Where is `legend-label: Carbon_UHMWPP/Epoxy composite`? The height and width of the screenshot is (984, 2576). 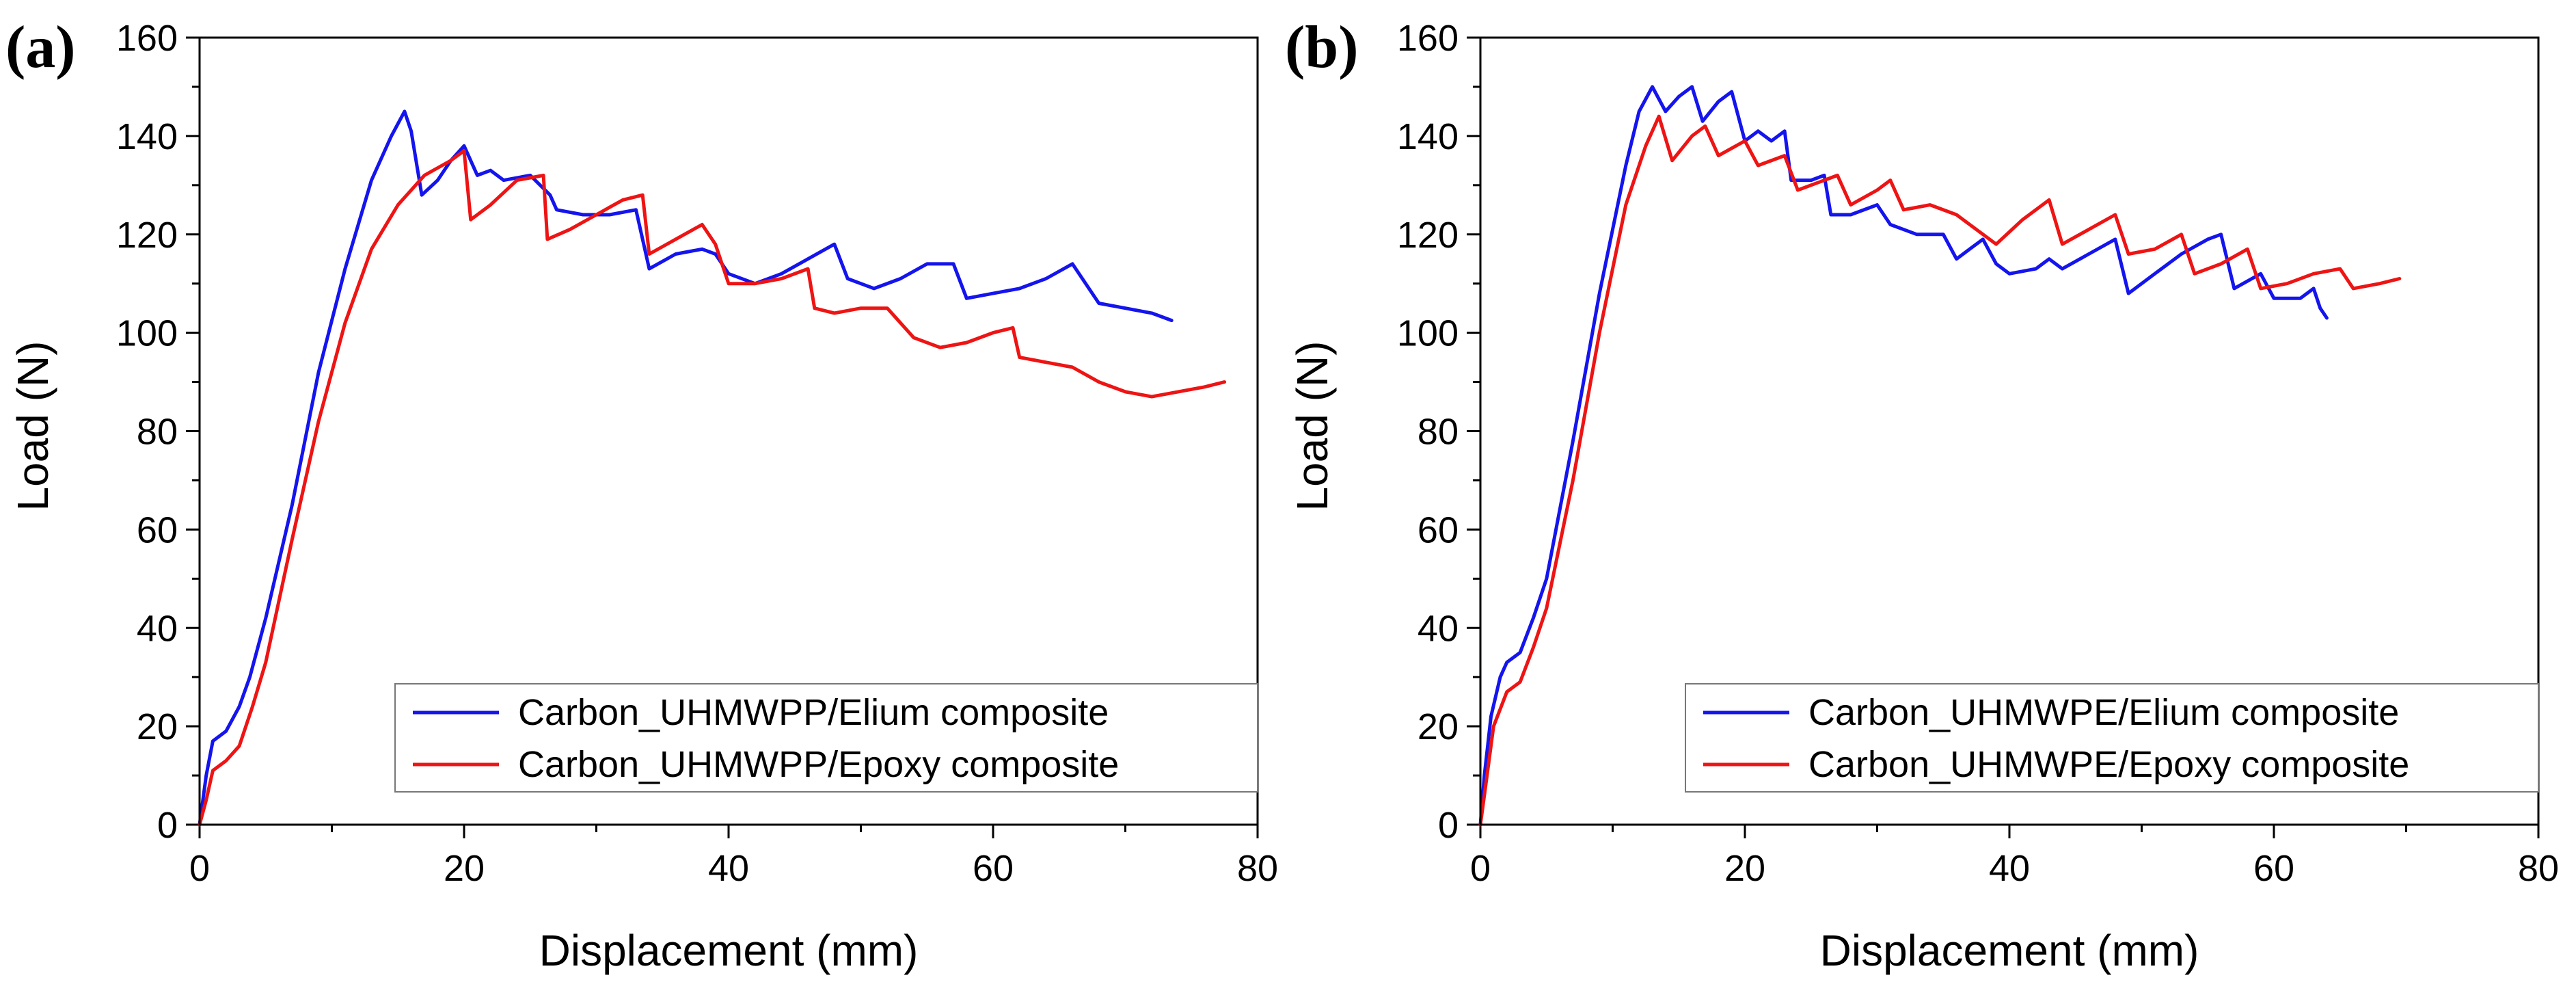
legend-label: Carbon_UHMWPP/Epoxy composite is located at coordinates (818, 764).